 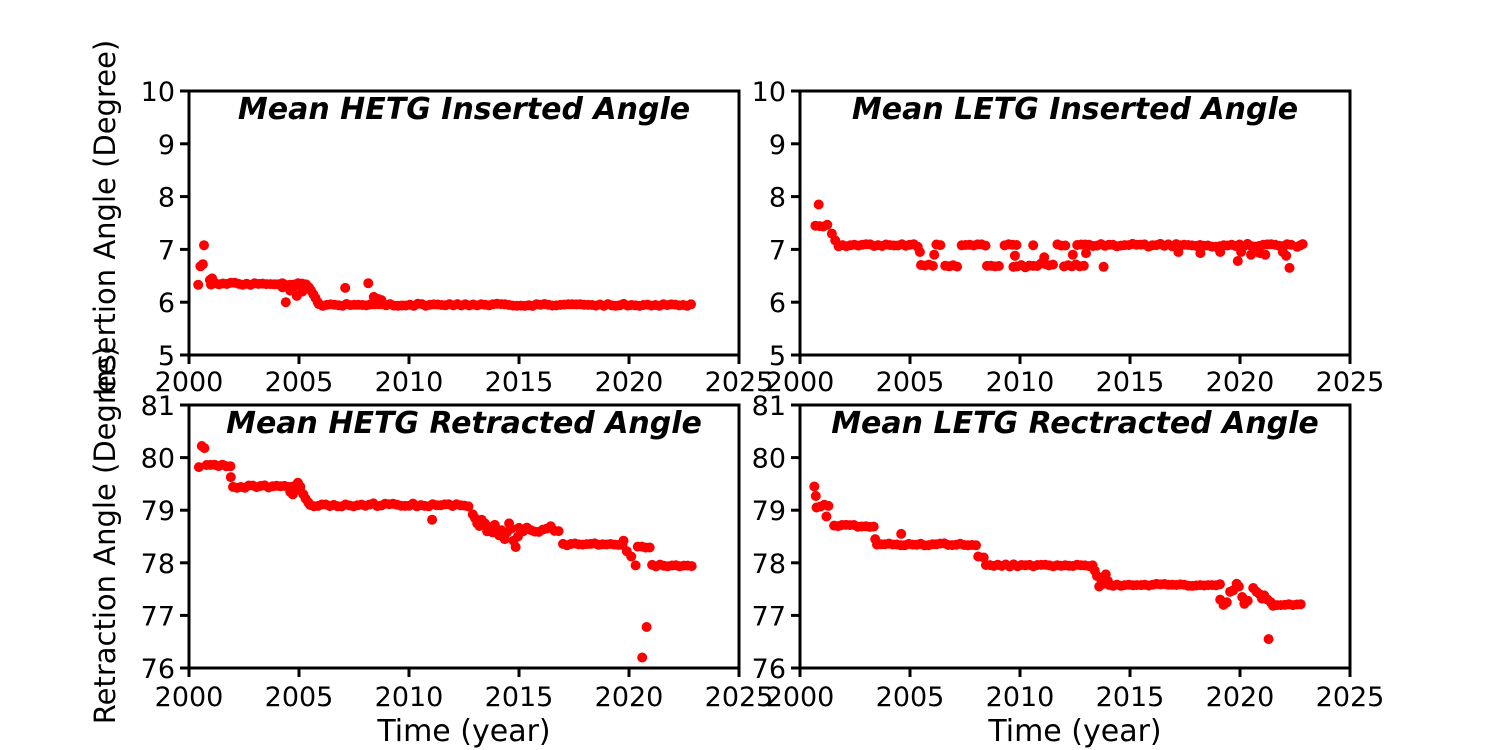 What do you see at coordinates (1075, 109) in the screenshot?
I see `plot-title-letg-inserted: Mean LETG Inserted Angle` at bounding box center [1075, 109].